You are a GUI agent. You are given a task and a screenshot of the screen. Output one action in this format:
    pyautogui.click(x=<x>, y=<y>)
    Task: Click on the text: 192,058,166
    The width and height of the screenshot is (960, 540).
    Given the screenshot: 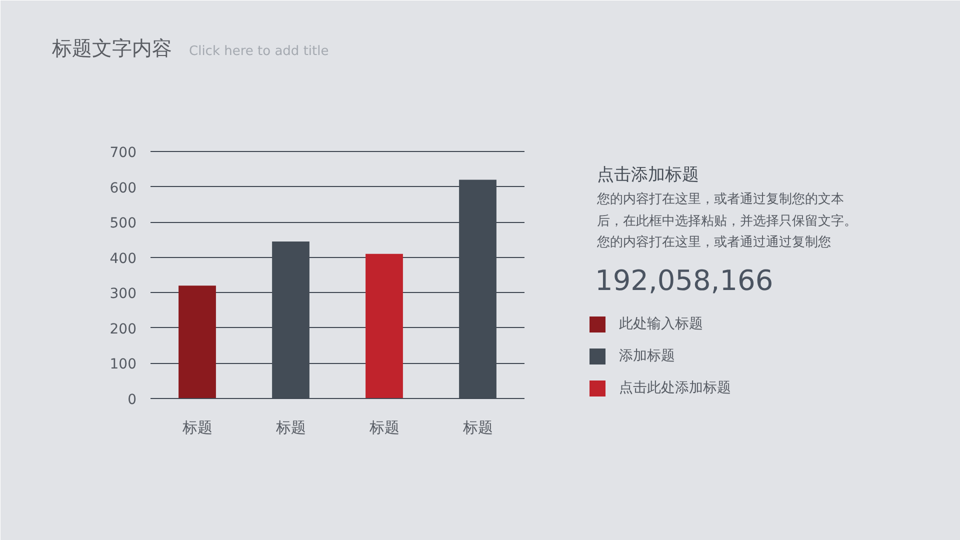 What is the action you would take?
    pyautogui.click(x=684, y=280)
    